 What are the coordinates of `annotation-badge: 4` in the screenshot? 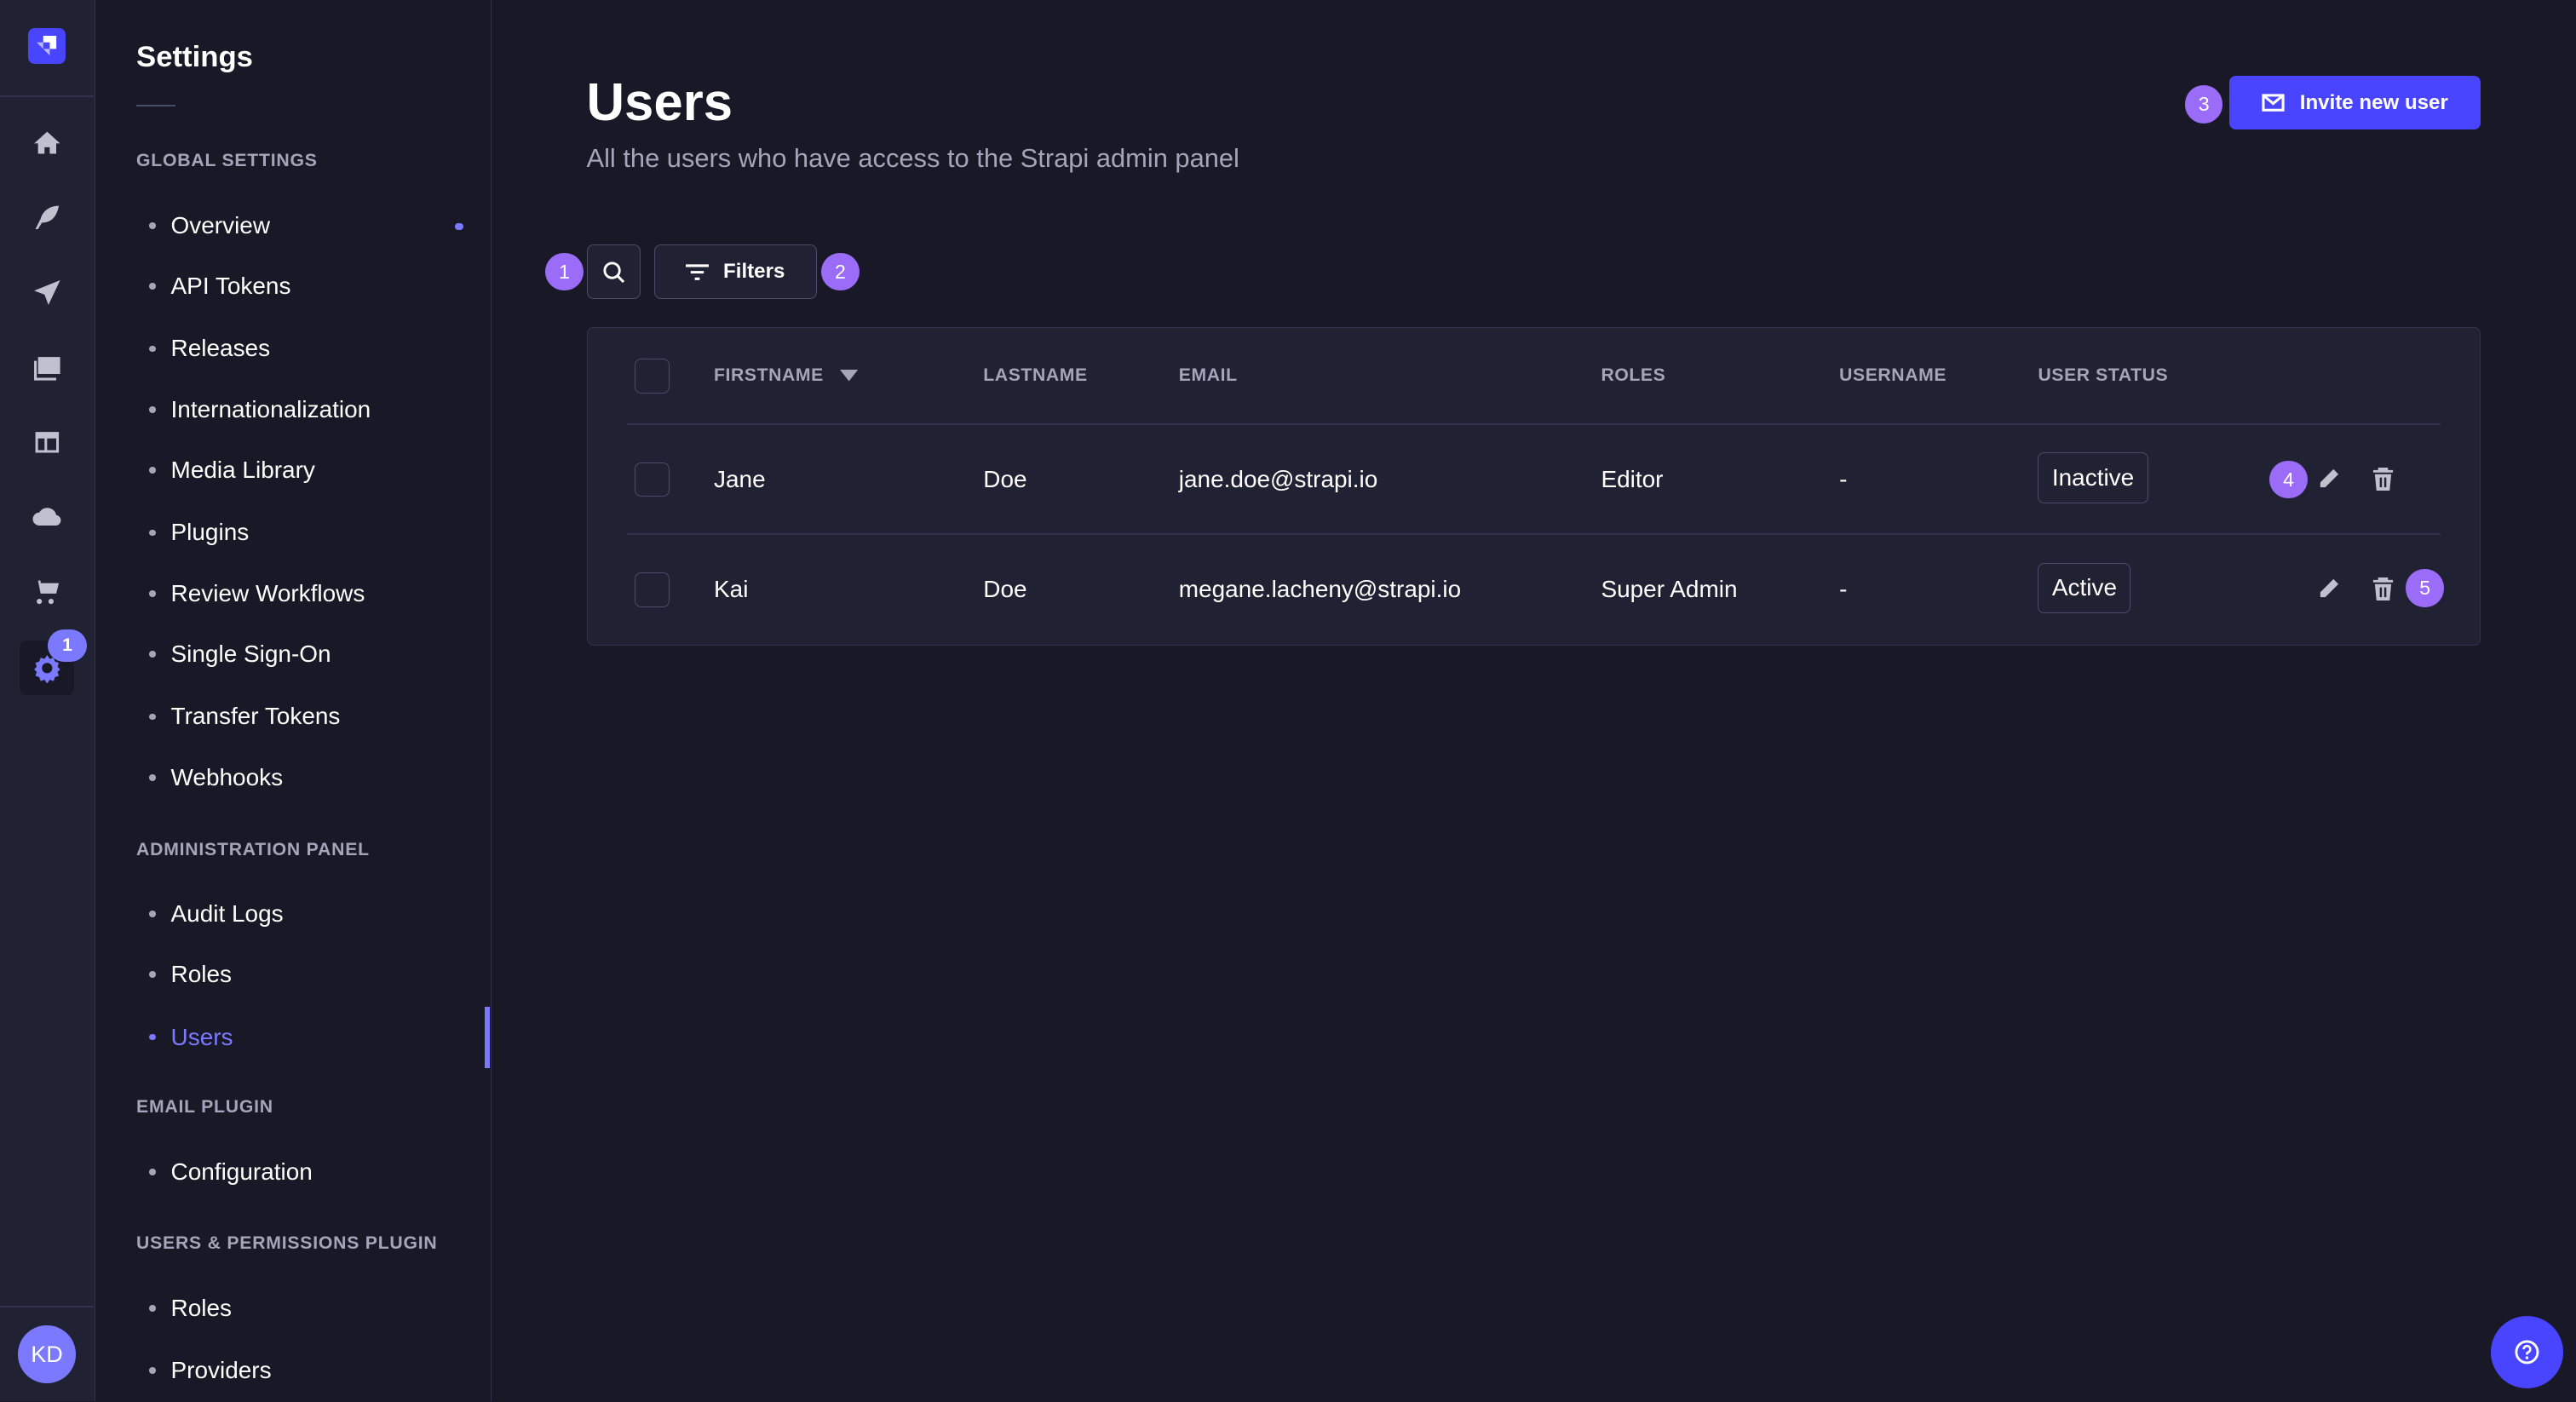 It's located at (2289, 479).